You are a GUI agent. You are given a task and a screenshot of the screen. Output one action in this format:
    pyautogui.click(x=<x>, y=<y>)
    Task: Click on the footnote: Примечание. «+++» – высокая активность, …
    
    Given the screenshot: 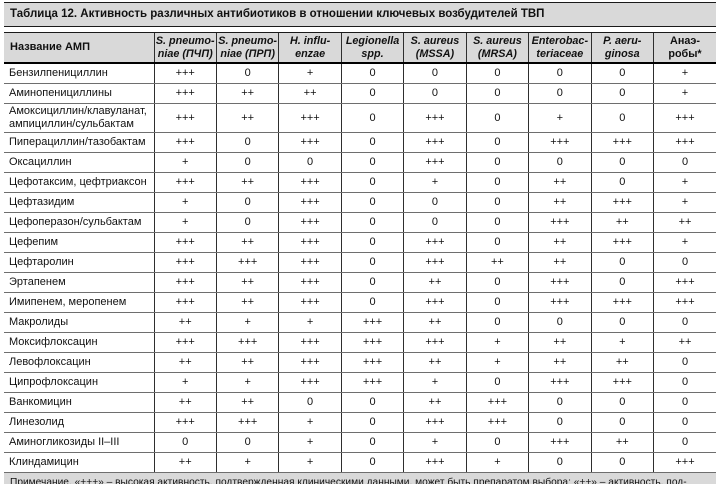 What is the action you would take?
    pyautogui.click(x=360, y=478)
    